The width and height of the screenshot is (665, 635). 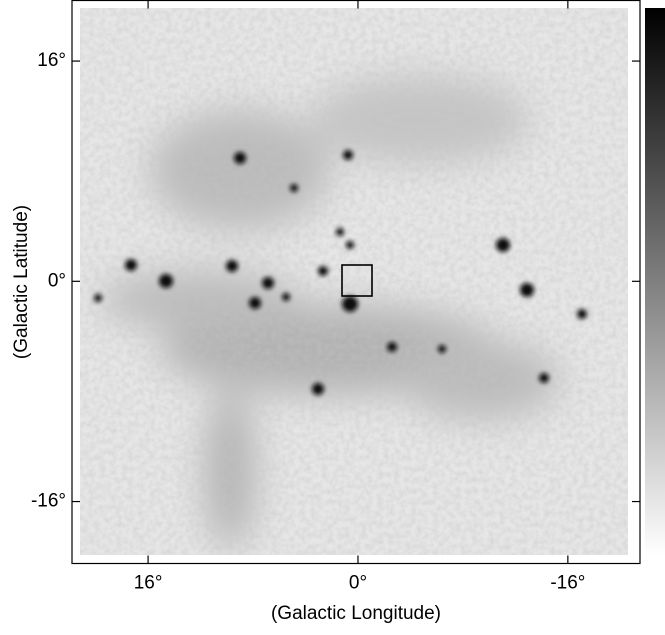 I want to click on y-tick-label: -16°, so click(x=48, y=501).